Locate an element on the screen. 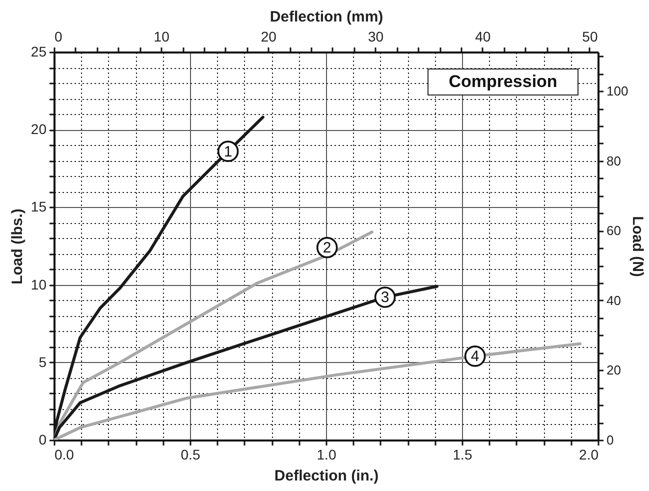 This screenshot has width=649, height=491. y2-tick-label: 0 is located at coordinates (610, 440).